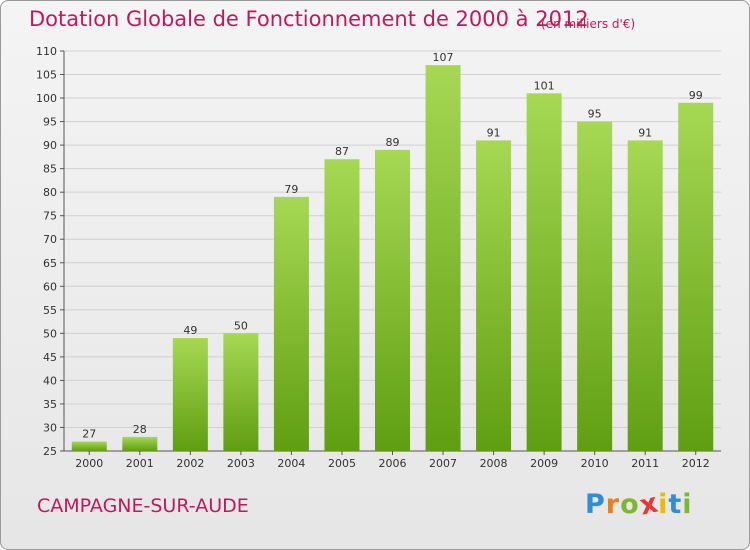  I want to click on bar-2001, so click(140, 443).